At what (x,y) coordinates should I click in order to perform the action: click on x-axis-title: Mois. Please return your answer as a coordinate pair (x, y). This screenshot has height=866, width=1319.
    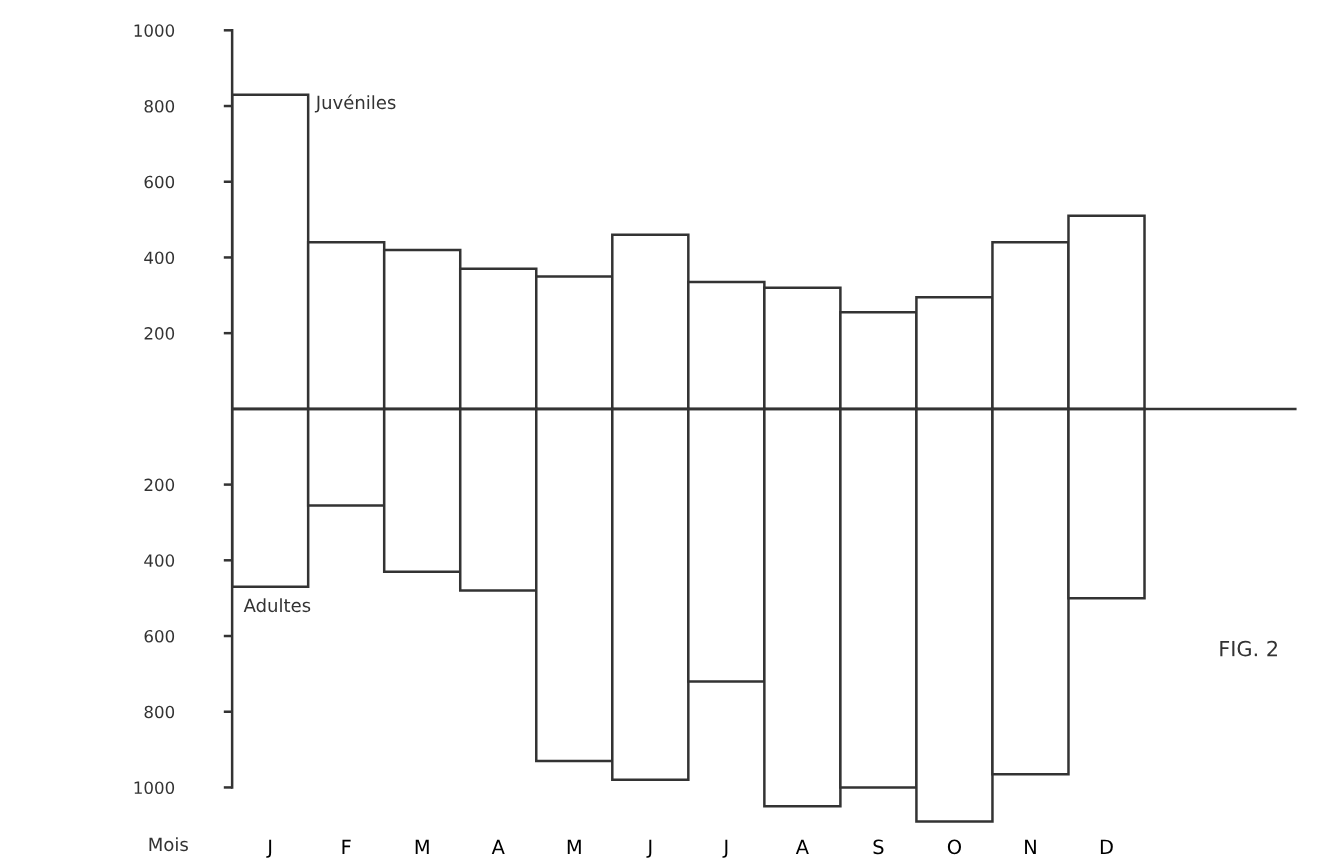
    Looking at the image, I should click on (168, 844).